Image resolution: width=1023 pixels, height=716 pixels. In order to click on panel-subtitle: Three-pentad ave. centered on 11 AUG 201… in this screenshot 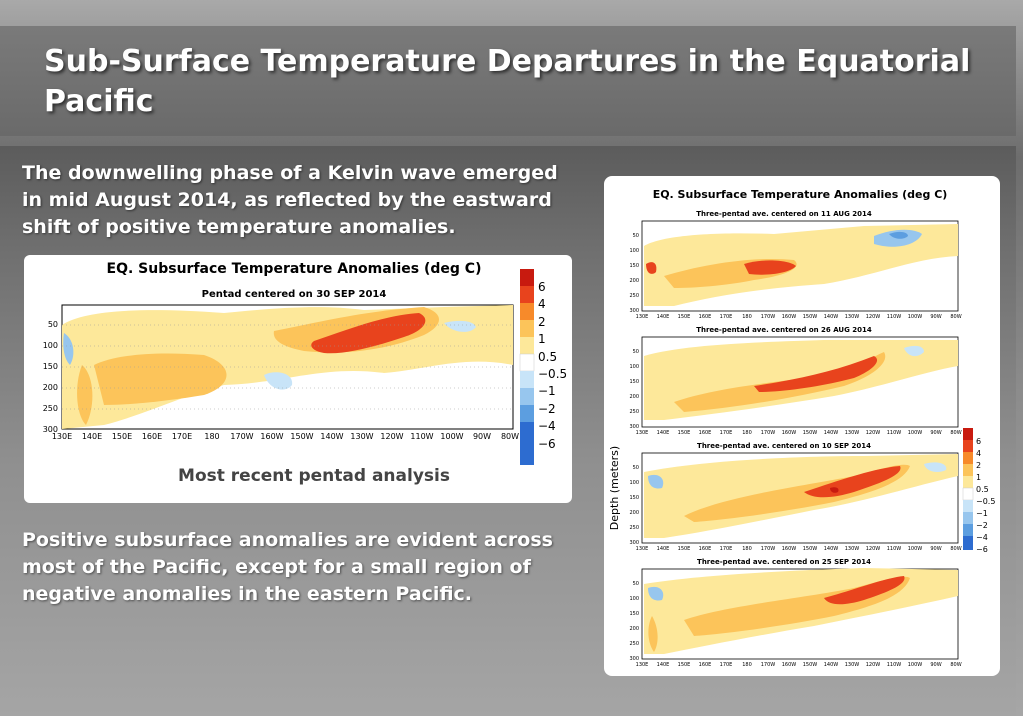, I will do `click(784, 214)`.